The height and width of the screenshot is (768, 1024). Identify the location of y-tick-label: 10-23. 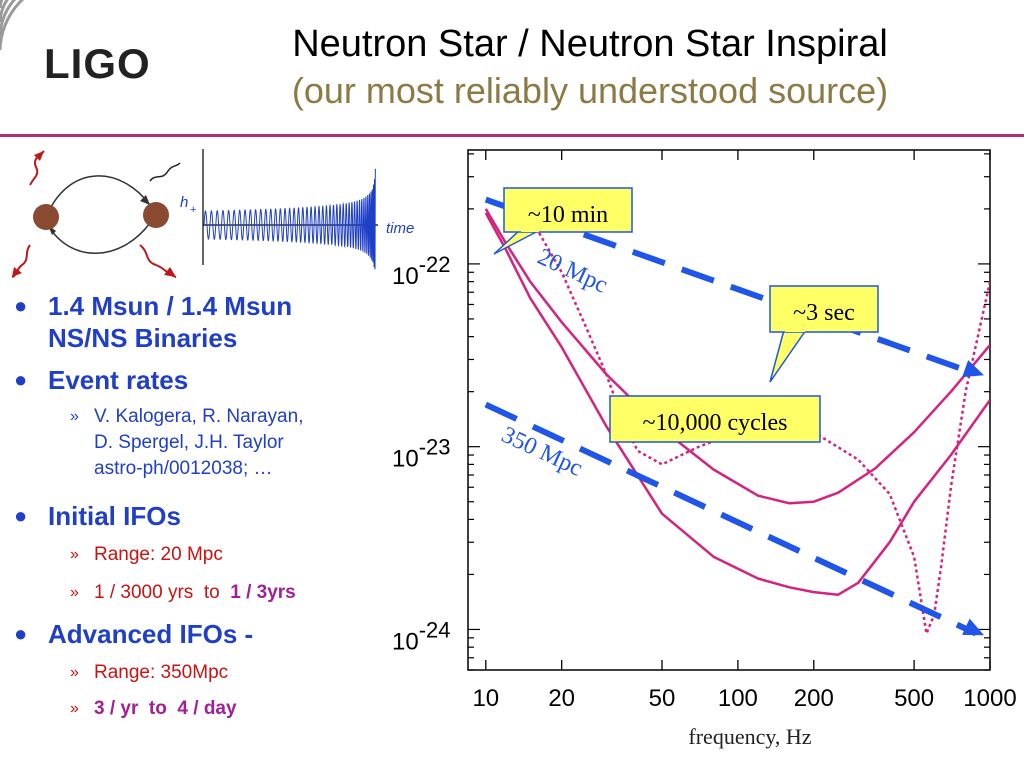
(421, 454).